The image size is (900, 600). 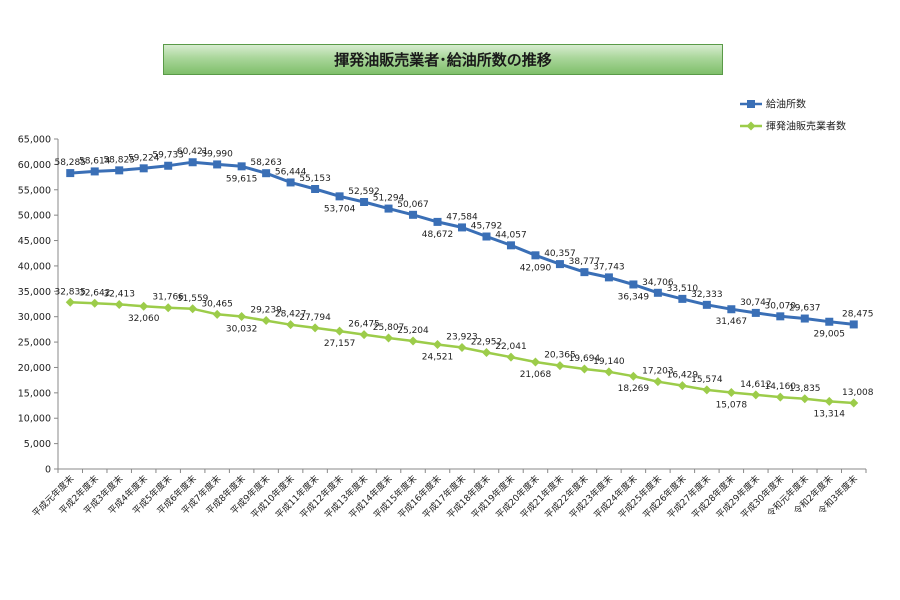 I want to click on data-label: 53,704, so click(x=340, y=209).